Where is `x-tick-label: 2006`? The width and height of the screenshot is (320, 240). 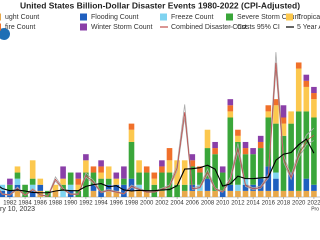
x-tick-label: 2006 is located at coordinates (193, 204).